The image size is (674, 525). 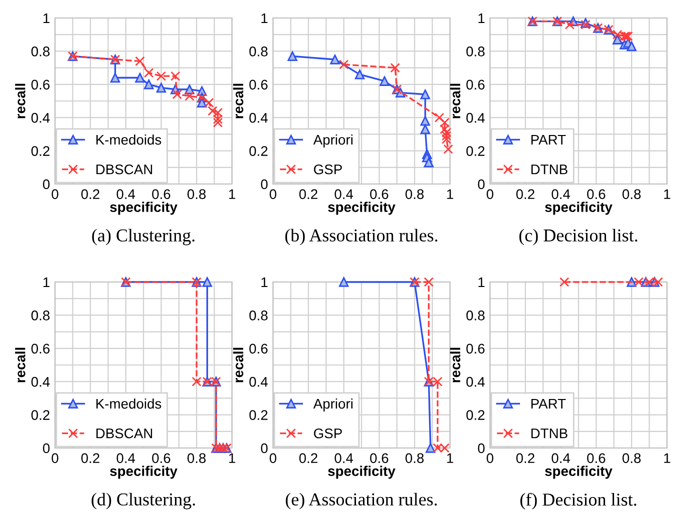 I want to click on text: (e) Association rules., so click(x=361, y=501).